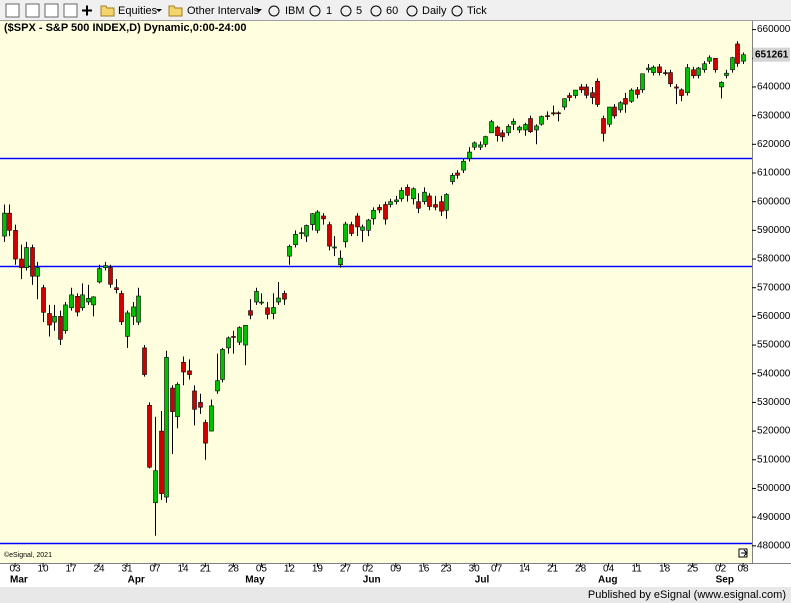 This screenshot has width=791, height=603. Describe the element at coordinates (155, 569) in the screenshot. I see `x-tick-label: 07` at that location.